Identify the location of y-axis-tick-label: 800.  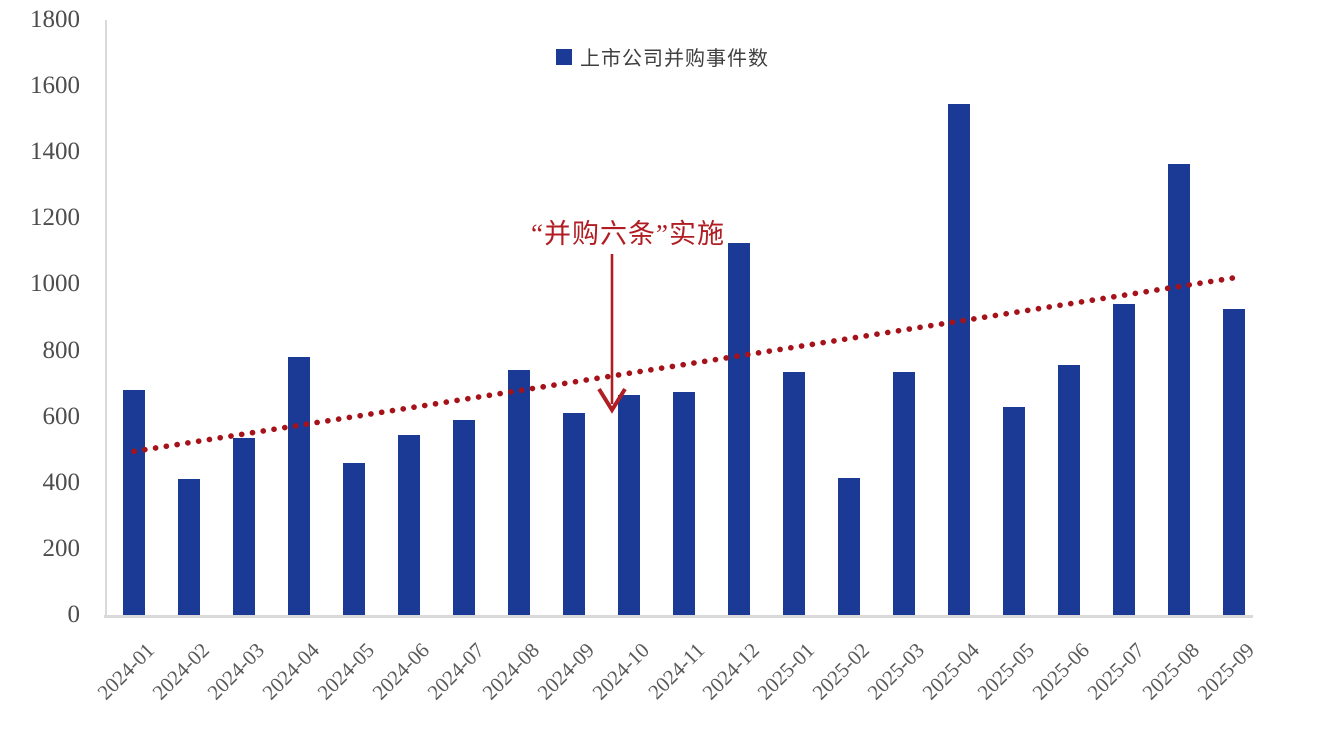
(61, 350).